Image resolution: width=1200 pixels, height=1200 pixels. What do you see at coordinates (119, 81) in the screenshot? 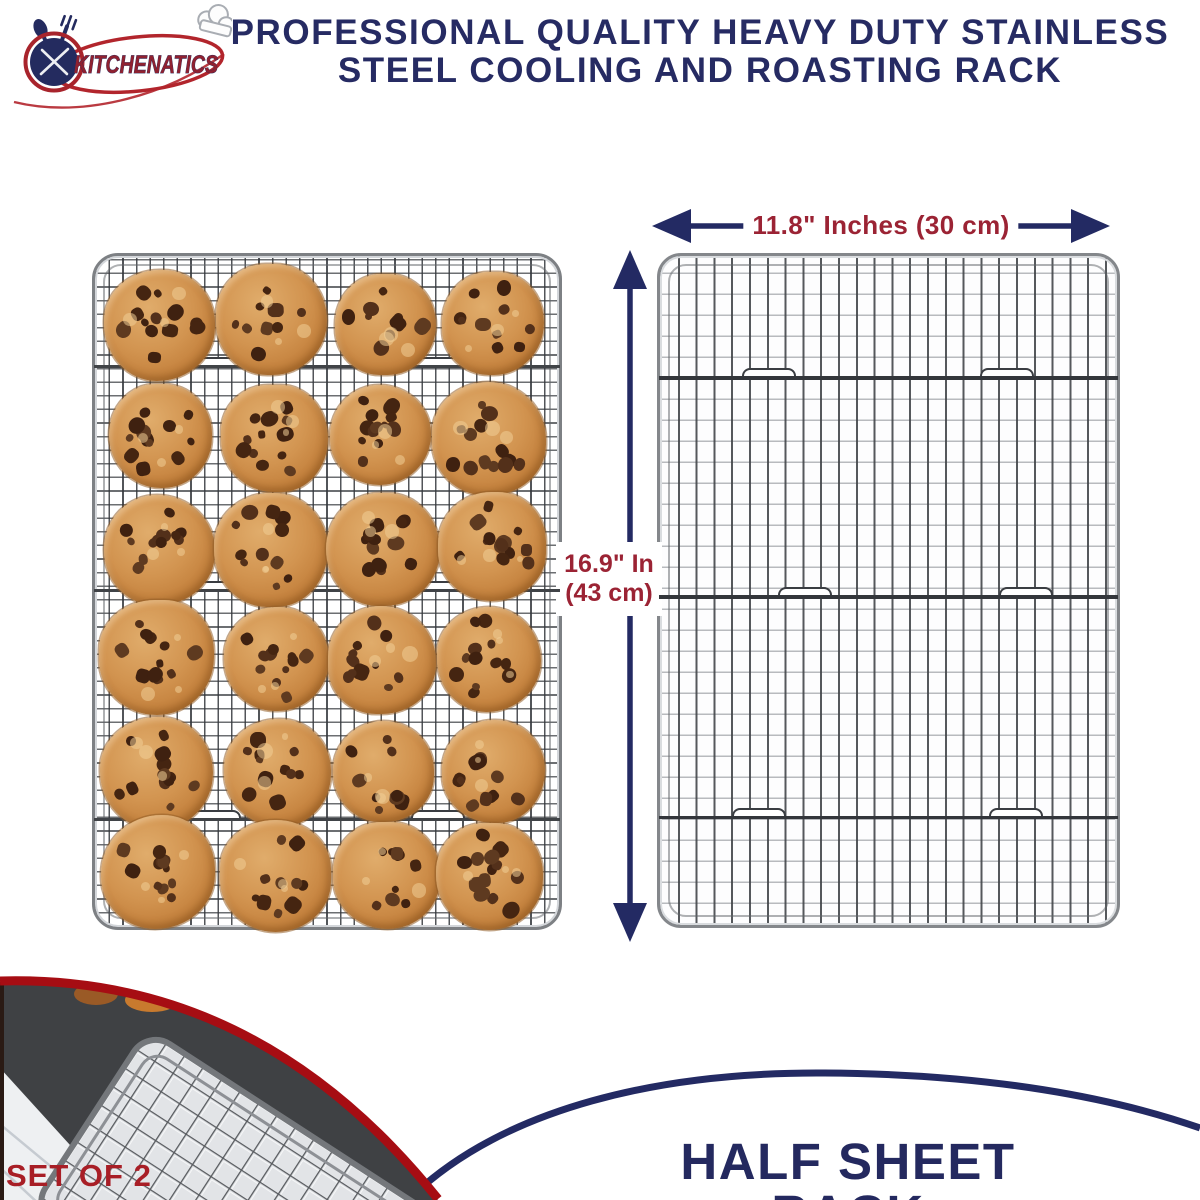
I see `logo-swoosh-tail` at bounding box center [119, 81].